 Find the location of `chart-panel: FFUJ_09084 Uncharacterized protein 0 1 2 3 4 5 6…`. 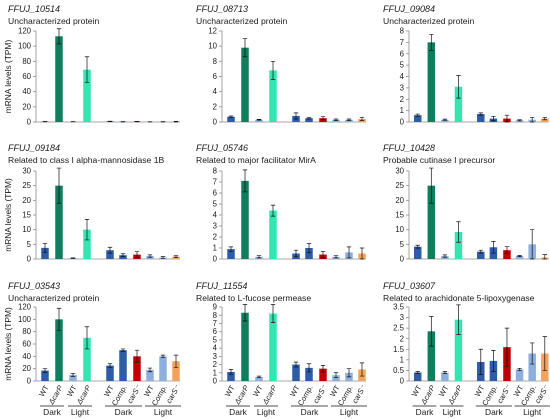

chart-panel: FFUJ_09084 Uncharacterized protein 0 1 2 3 4 5 6… is located at coordinates (466, 65).